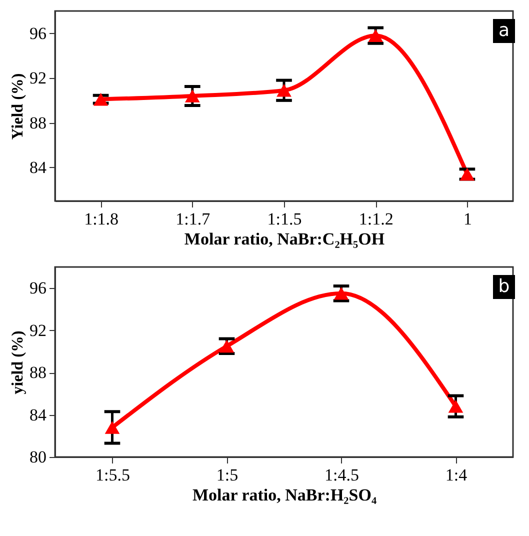 This screenshot has height=536, width=529. Describe the element at coordinates (504, 286) in the screenshot. I see `annotation: b` at that location.